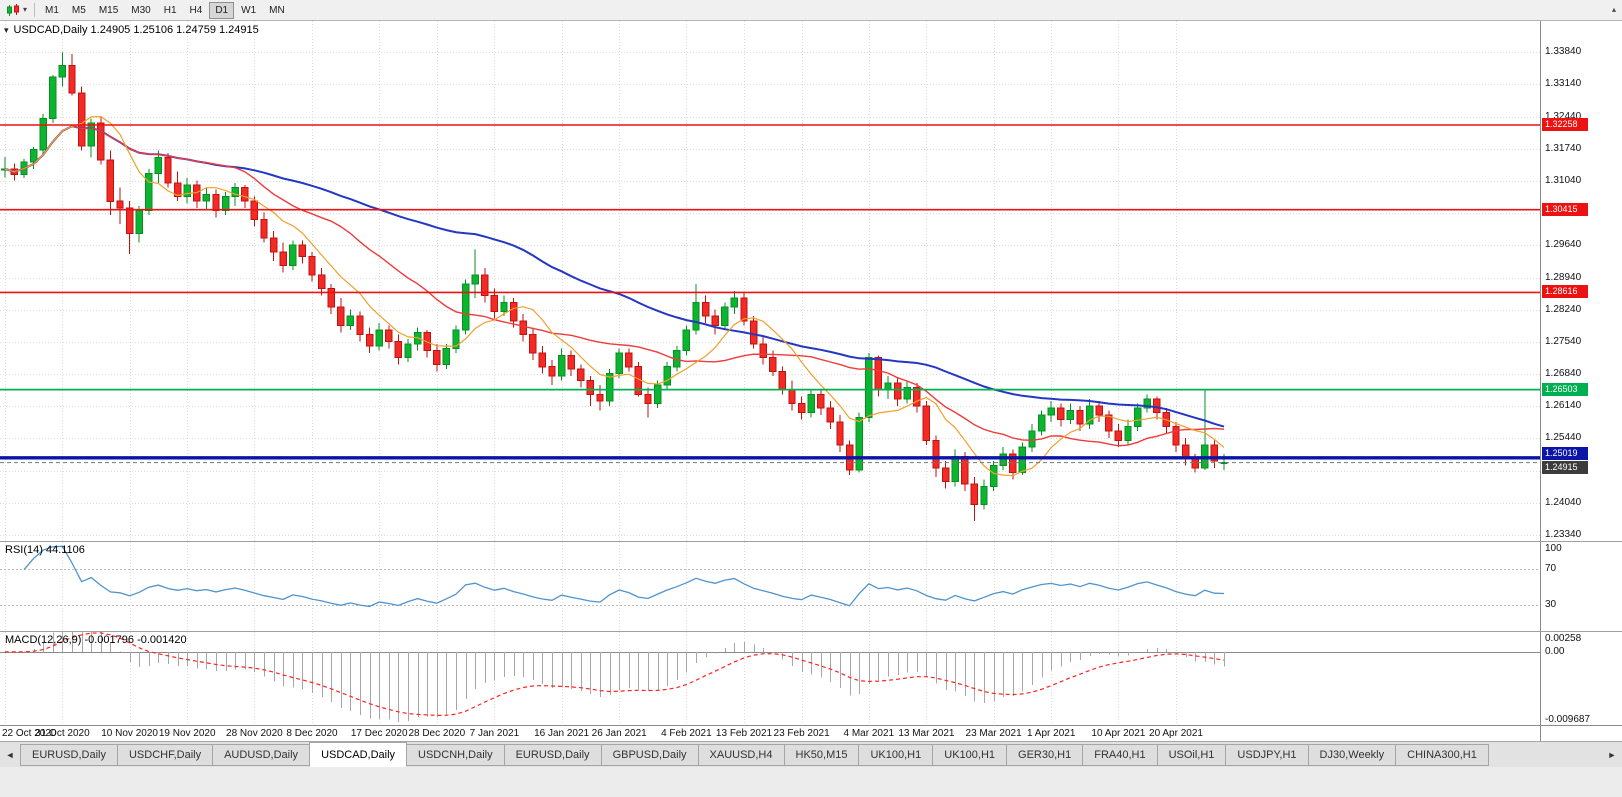 The image size is (1622, 797). What do you see at coordinates (1120, 754) in the screenshot?
I see `chart-tab-fra40-h1: FRA40,H1` at bounding box center [1120, 754].